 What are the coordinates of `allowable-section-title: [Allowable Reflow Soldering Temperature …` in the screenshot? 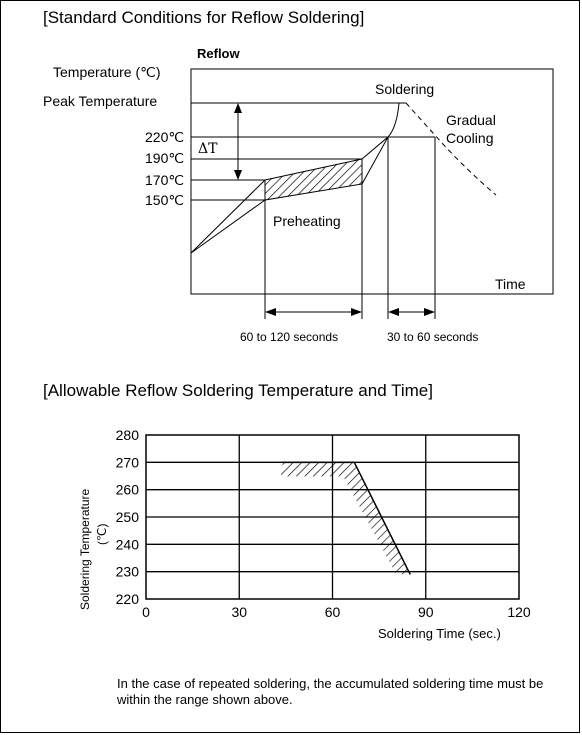 It's located at (238, 390).